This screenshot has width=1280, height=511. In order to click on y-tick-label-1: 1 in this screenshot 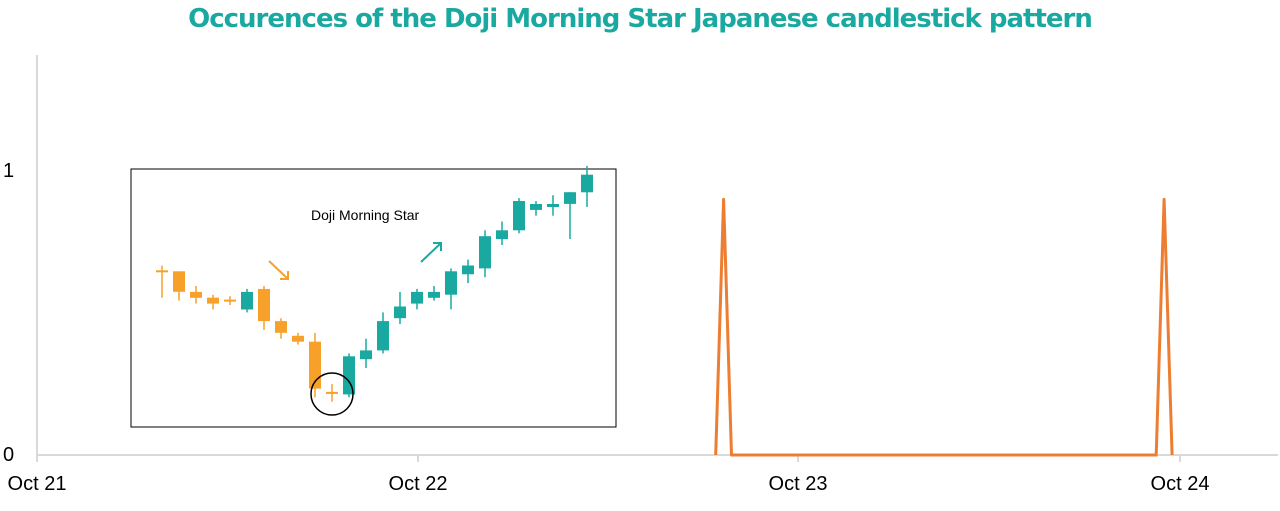, I will do `click(8, 171)`.